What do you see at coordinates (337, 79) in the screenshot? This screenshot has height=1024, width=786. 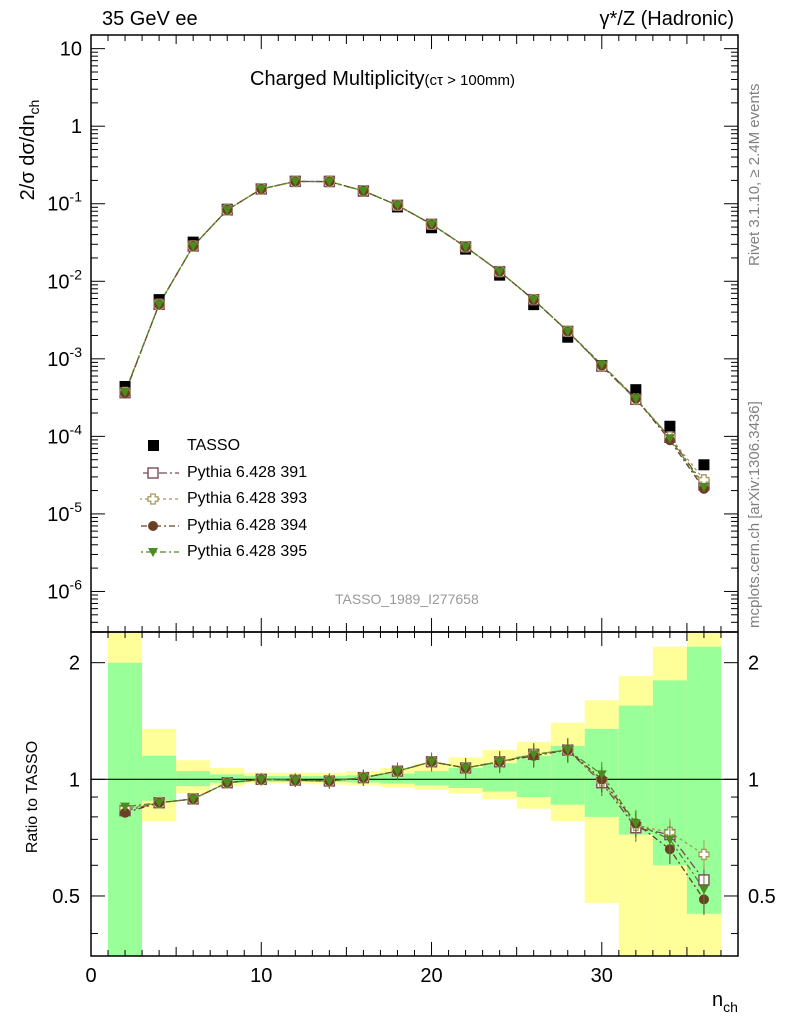 I see `plot-title-main: Charged Multiplicity` at bounding box center [337, 79].